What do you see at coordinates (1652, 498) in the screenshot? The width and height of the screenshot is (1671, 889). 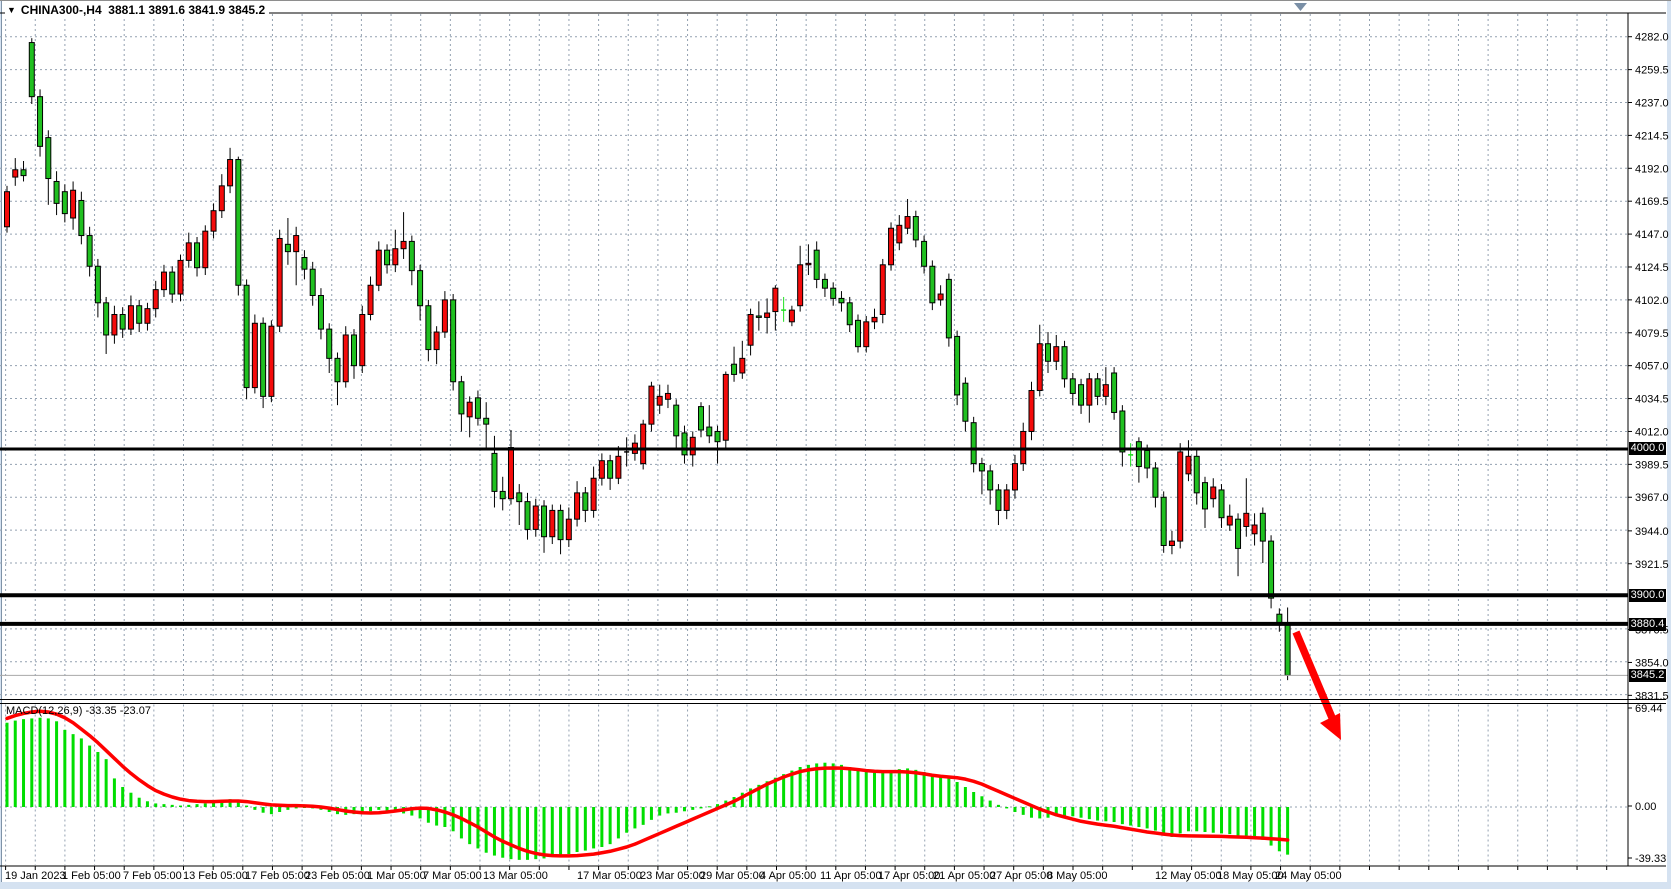 I see `price-axis-label: 3967.0` at bounding box center [1652, 498].